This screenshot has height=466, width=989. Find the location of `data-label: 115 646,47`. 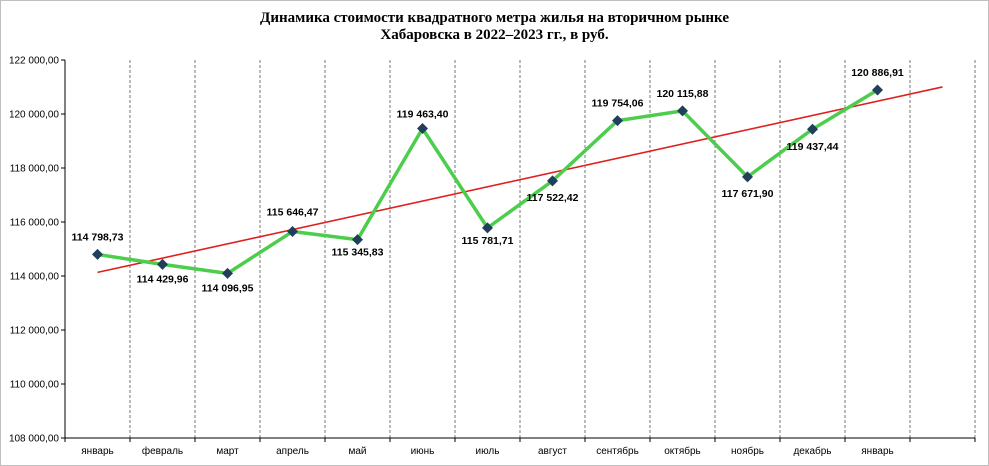

data-label: 115 646,47 is located at coordinates (293, 213).